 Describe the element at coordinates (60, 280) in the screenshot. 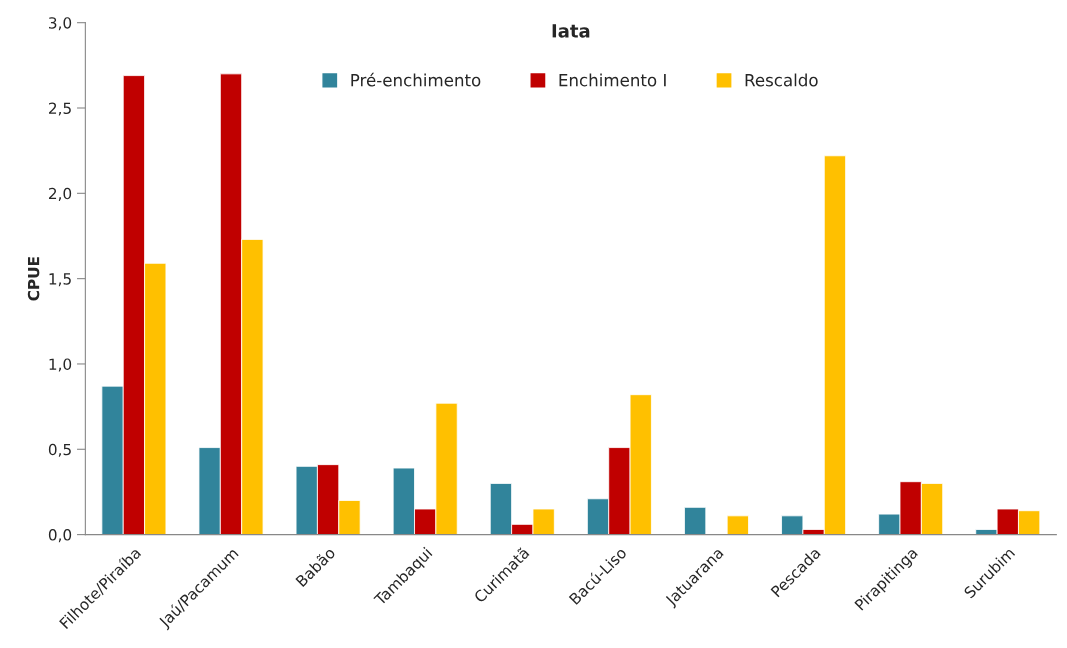

I see `y-tick-label: 1,5` at that location.